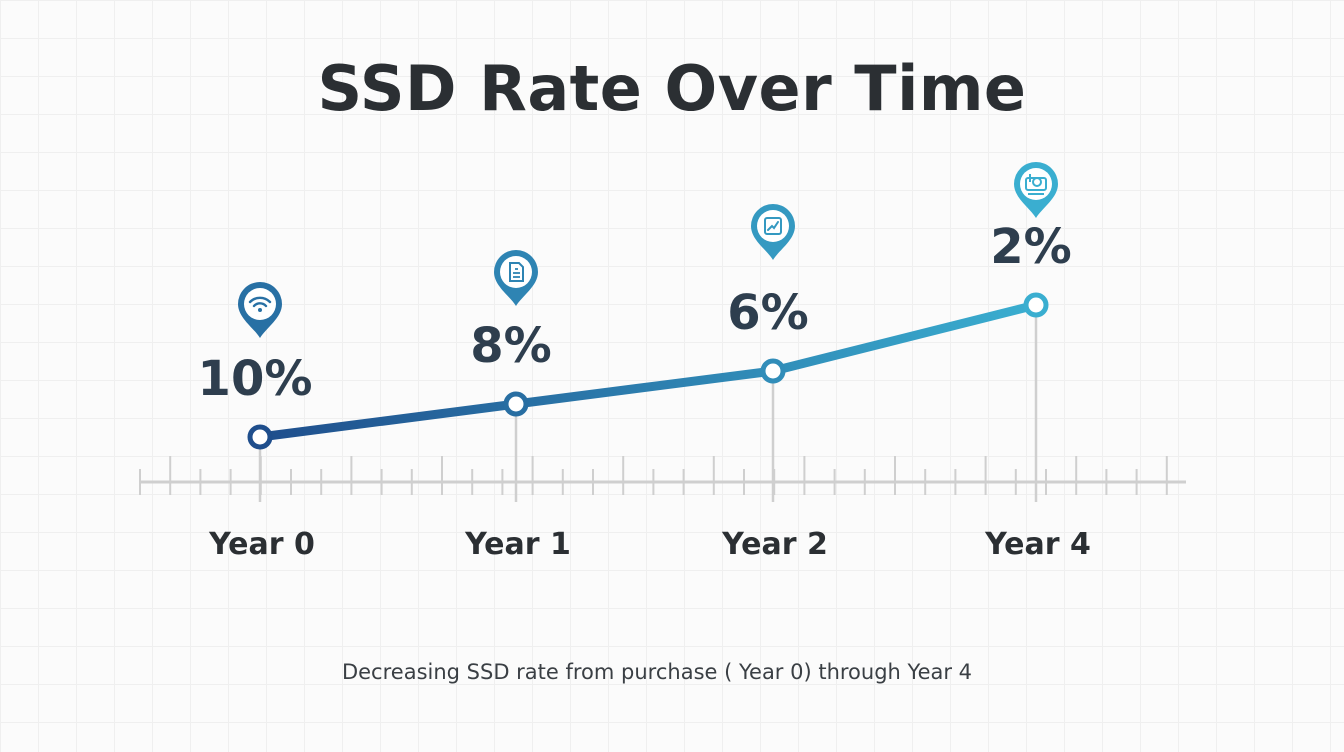 This screenshot has width=1344, height=752. I want to click on x-tick-label: Year 2, so click(774, 544).